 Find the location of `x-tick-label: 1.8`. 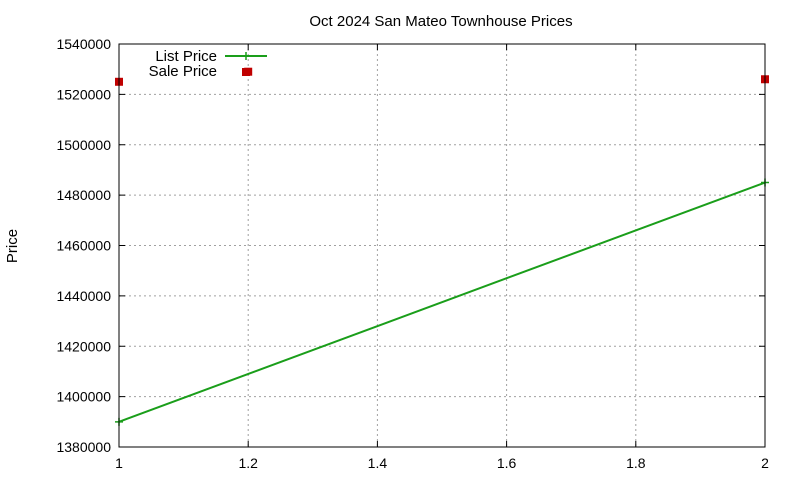

x-tick-label: 1.8 is located at coordinates (636, 463).